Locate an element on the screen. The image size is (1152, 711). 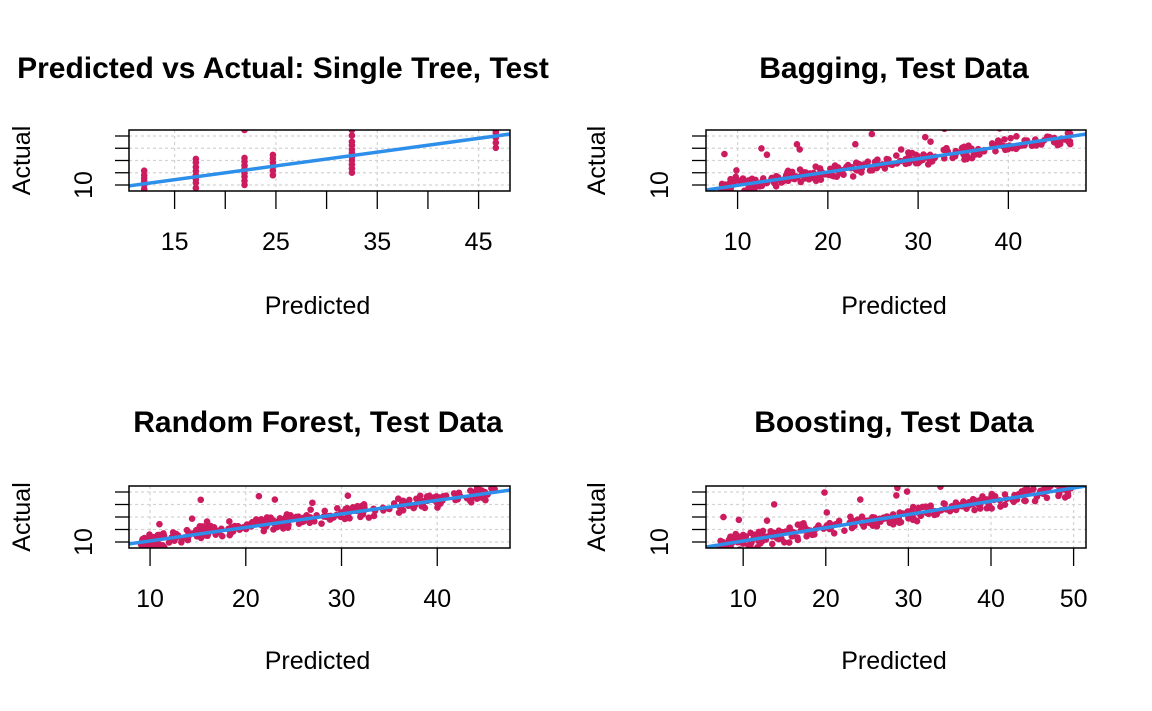
x-tick-label: 50 is located at coordinates (1074, 599).